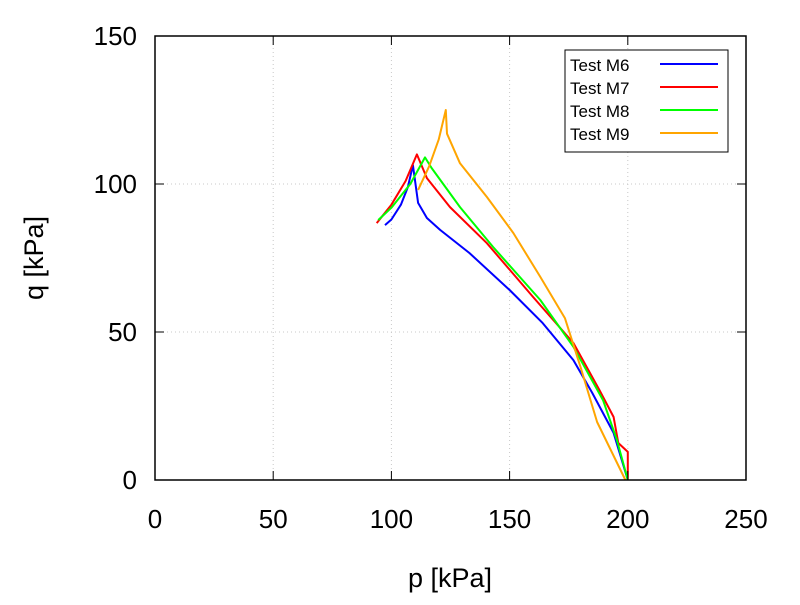 This screenshot has width=800, height=605. Describe the element at coordinates (745, 519) in the screenshot. I see `x-tick-label: 250` at that location.